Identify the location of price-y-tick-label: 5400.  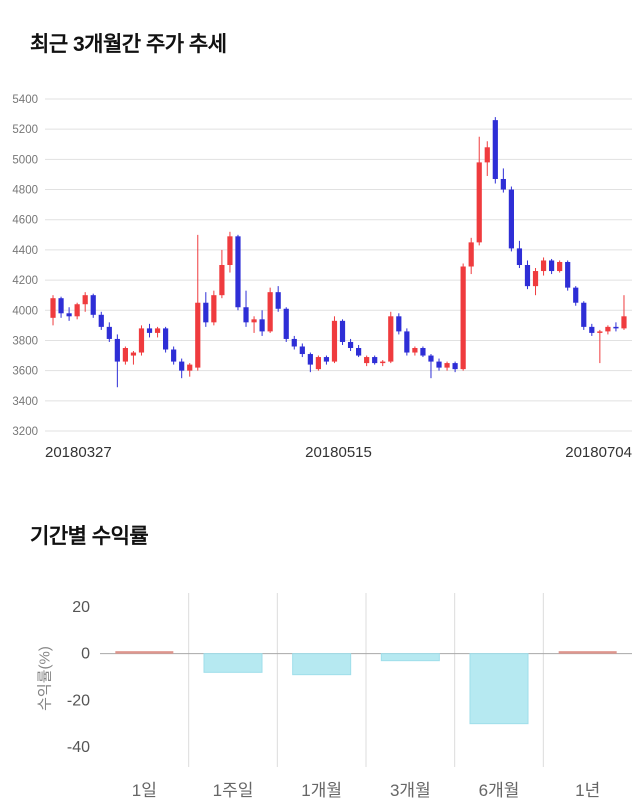
(25, 100).